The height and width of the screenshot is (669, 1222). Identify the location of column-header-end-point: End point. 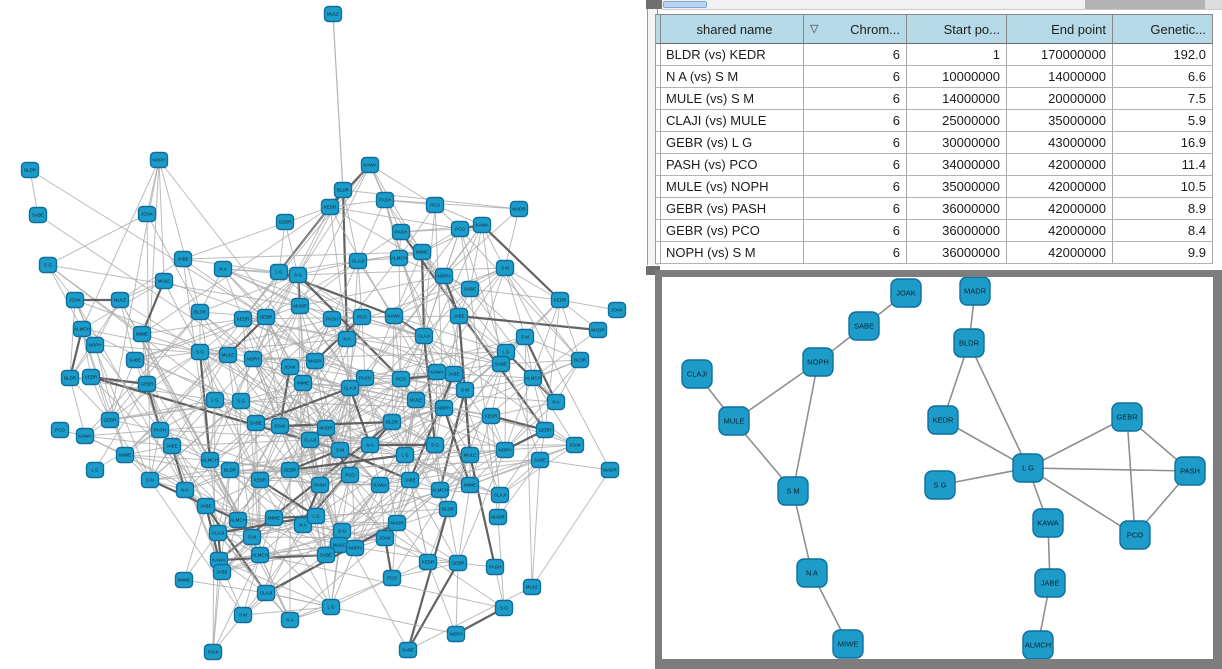
(1060, 29).